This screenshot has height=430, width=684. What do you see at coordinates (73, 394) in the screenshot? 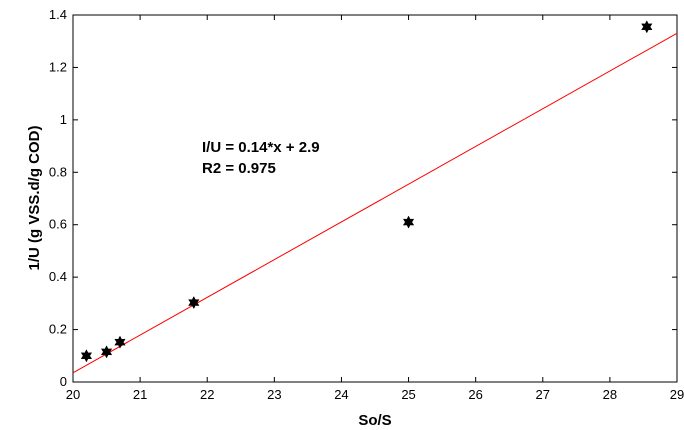
I see `x-tick-label: 20` at bounding box center [73, 394].